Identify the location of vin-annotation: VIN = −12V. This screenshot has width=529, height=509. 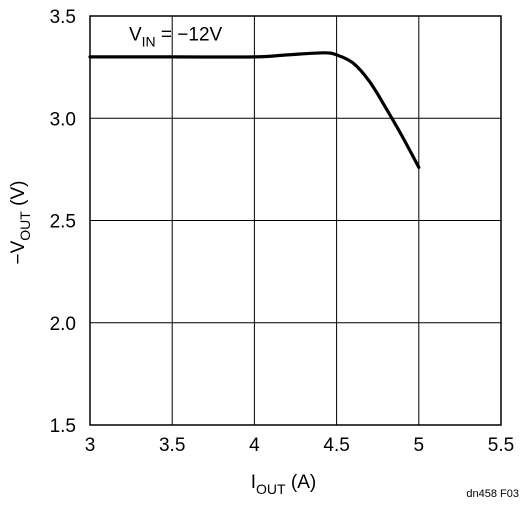
(176, 37).